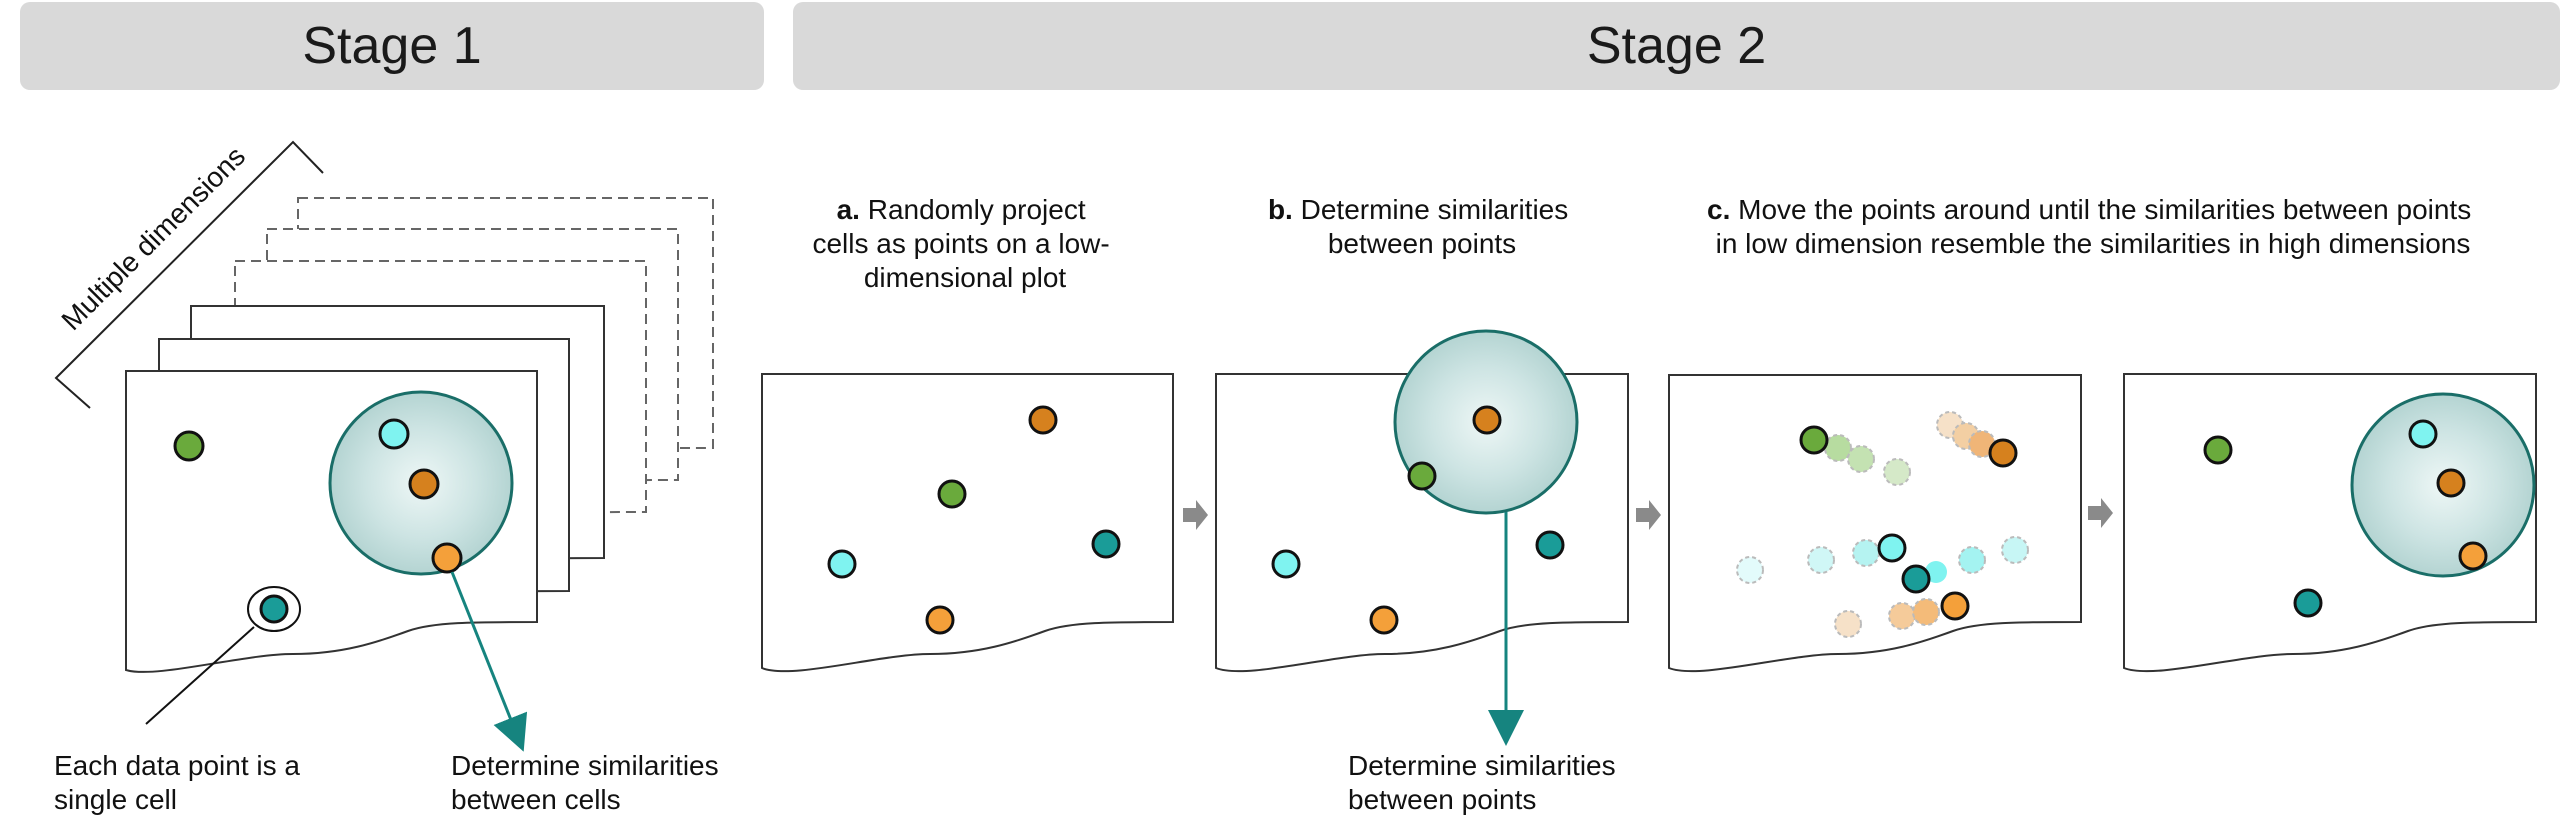  What do you see at coordinates (1648, 515) in the screenshot?
I see `arrow-b-to-c` at bounding box center [1648, 515].